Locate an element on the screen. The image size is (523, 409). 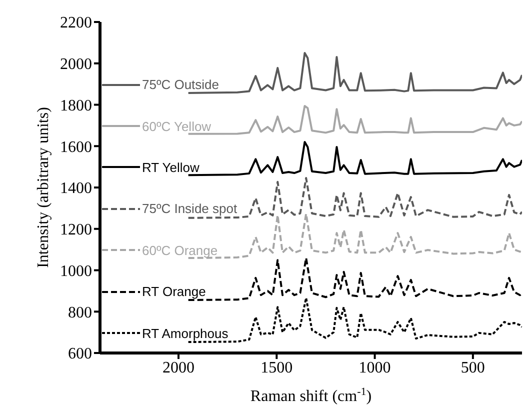
y-tick-label: 1400 is located at coordinates (76, 189).